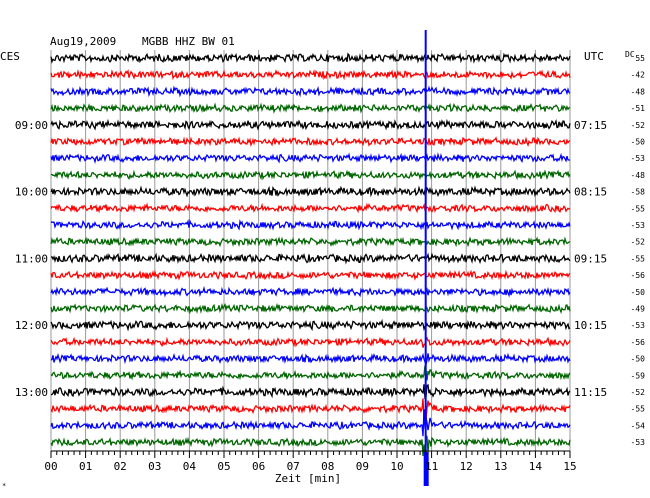  Describe the element at coordinates (83, 41) in the screenshot. I see `date-label: Aug19,2009` at that location.